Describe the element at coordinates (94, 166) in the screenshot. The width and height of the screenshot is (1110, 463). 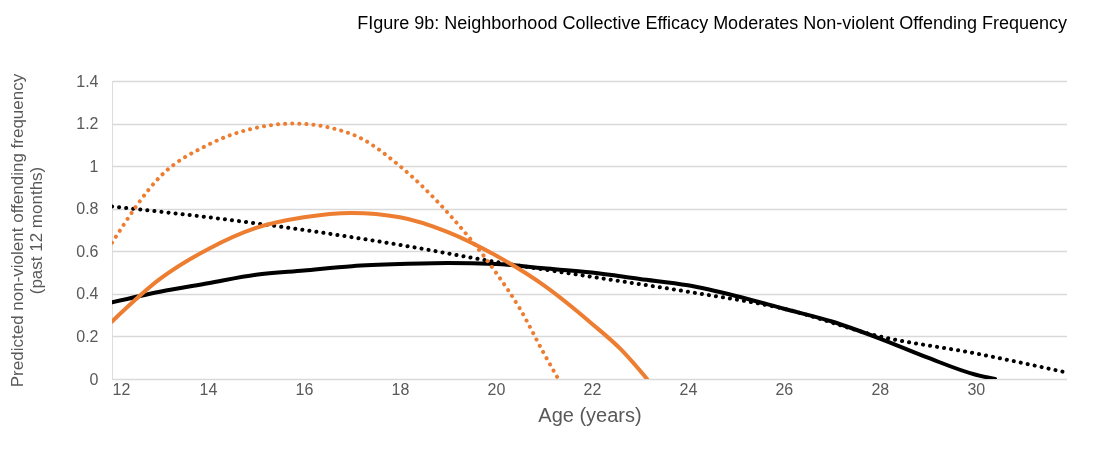
I see `y-tick-label: 1` at that location.